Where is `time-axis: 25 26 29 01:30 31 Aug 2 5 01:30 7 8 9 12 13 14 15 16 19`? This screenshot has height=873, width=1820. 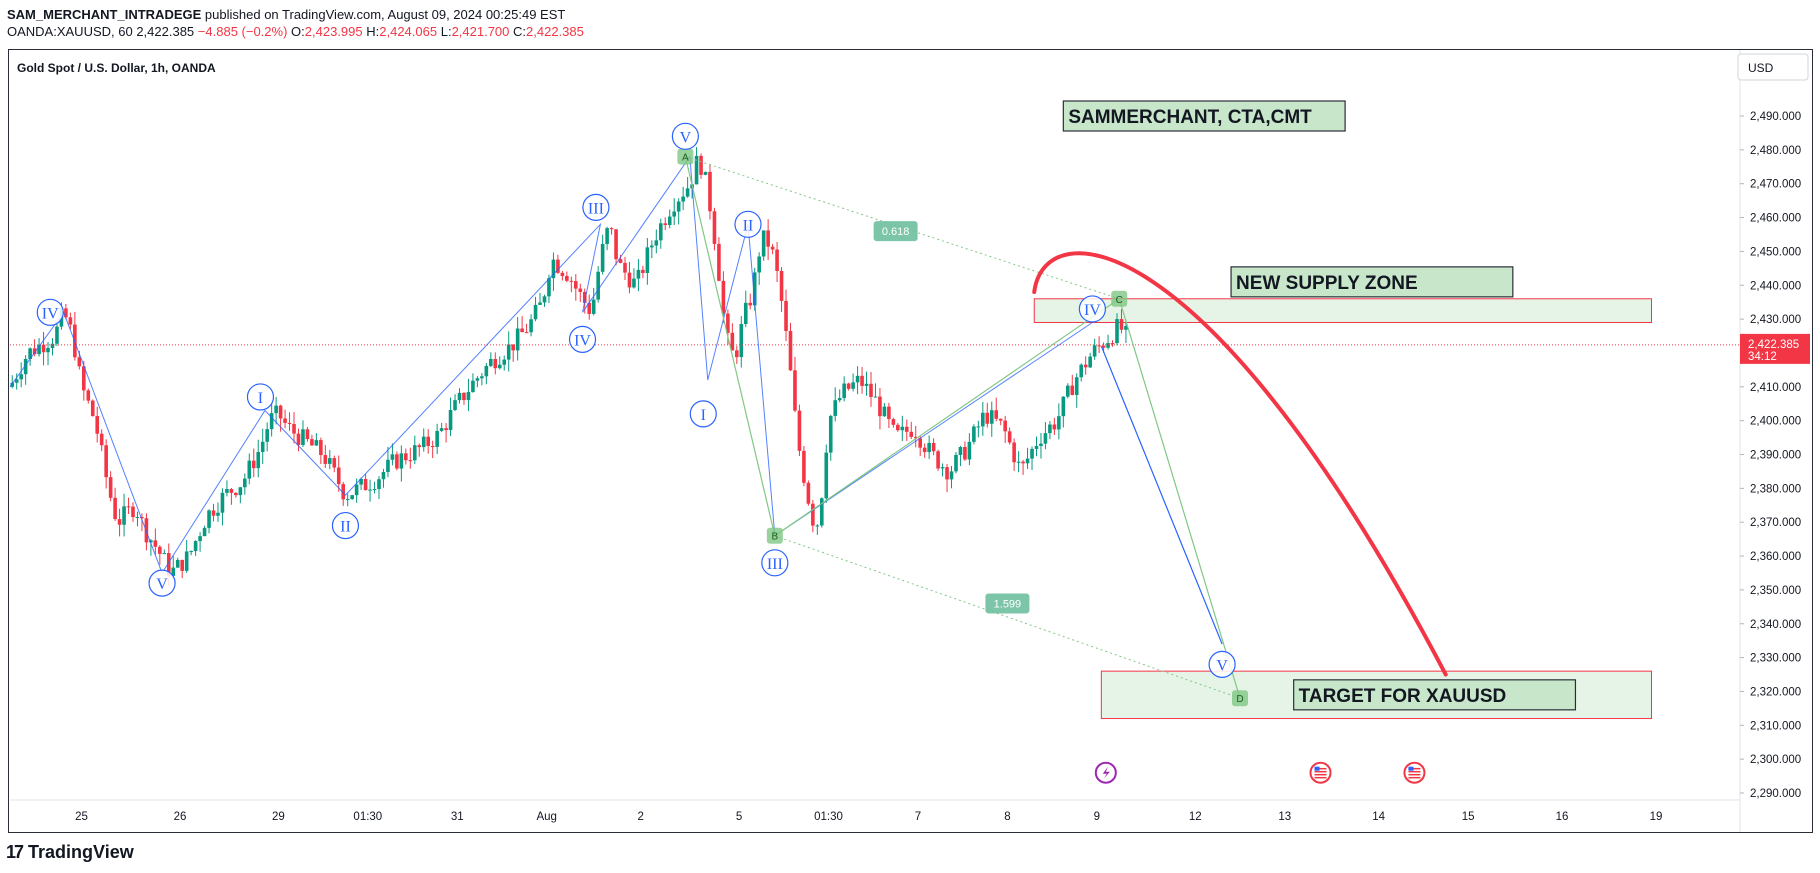
time-axis: 25 26 29 01:30 31 Aug 2 5 01:30 7 8 9 12 13 14 15 16 19 is located at coordinates (868, 817).